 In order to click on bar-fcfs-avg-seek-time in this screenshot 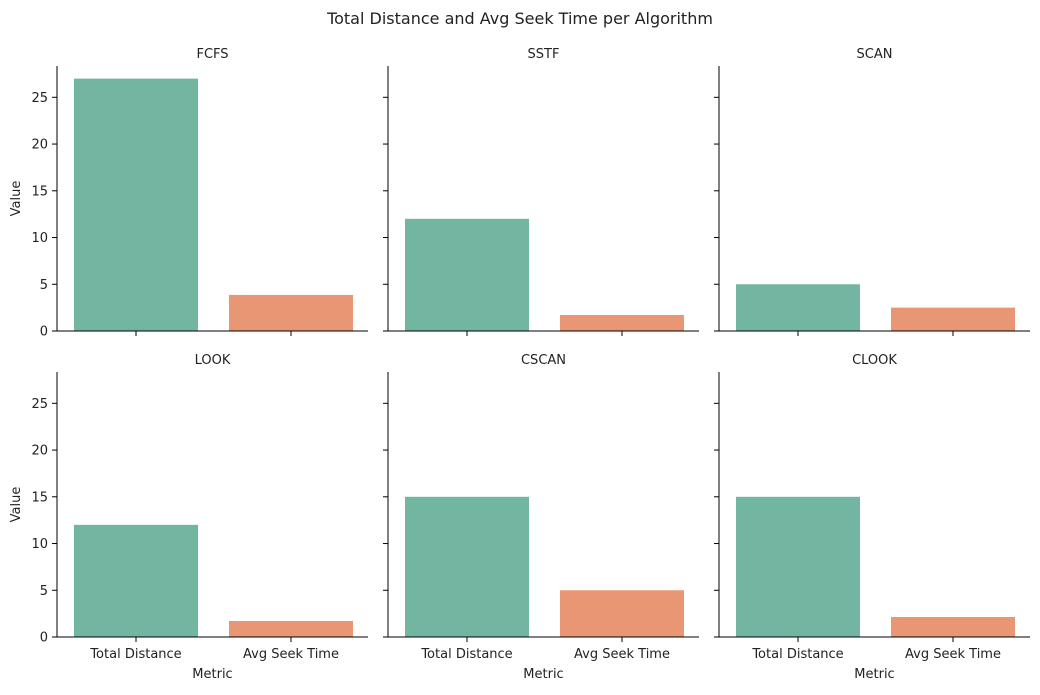, I will do `click(291, 312)`.